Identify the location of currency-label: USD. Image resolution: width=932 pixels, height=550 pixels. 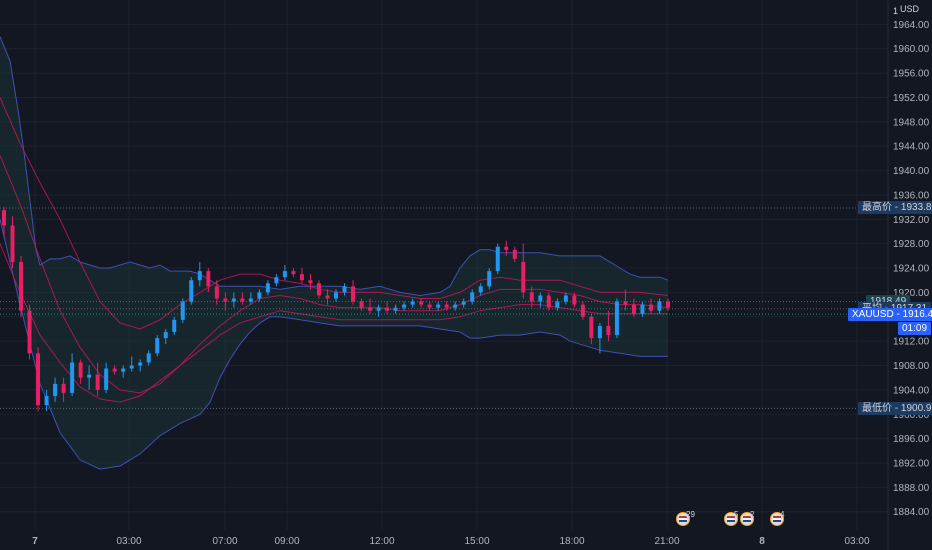
(910, 9).